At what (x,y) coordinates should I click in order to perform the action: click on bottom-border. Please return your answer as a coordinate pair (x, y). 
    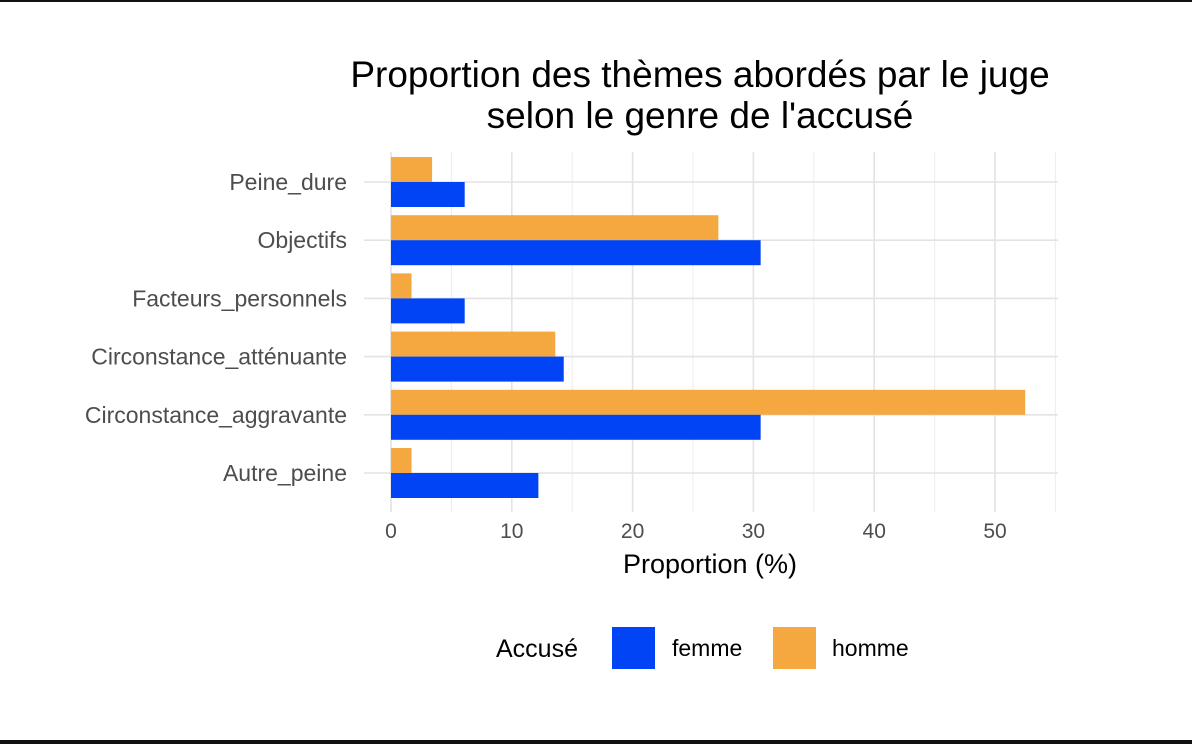
    Looking at the image, I should click on (596, 742).